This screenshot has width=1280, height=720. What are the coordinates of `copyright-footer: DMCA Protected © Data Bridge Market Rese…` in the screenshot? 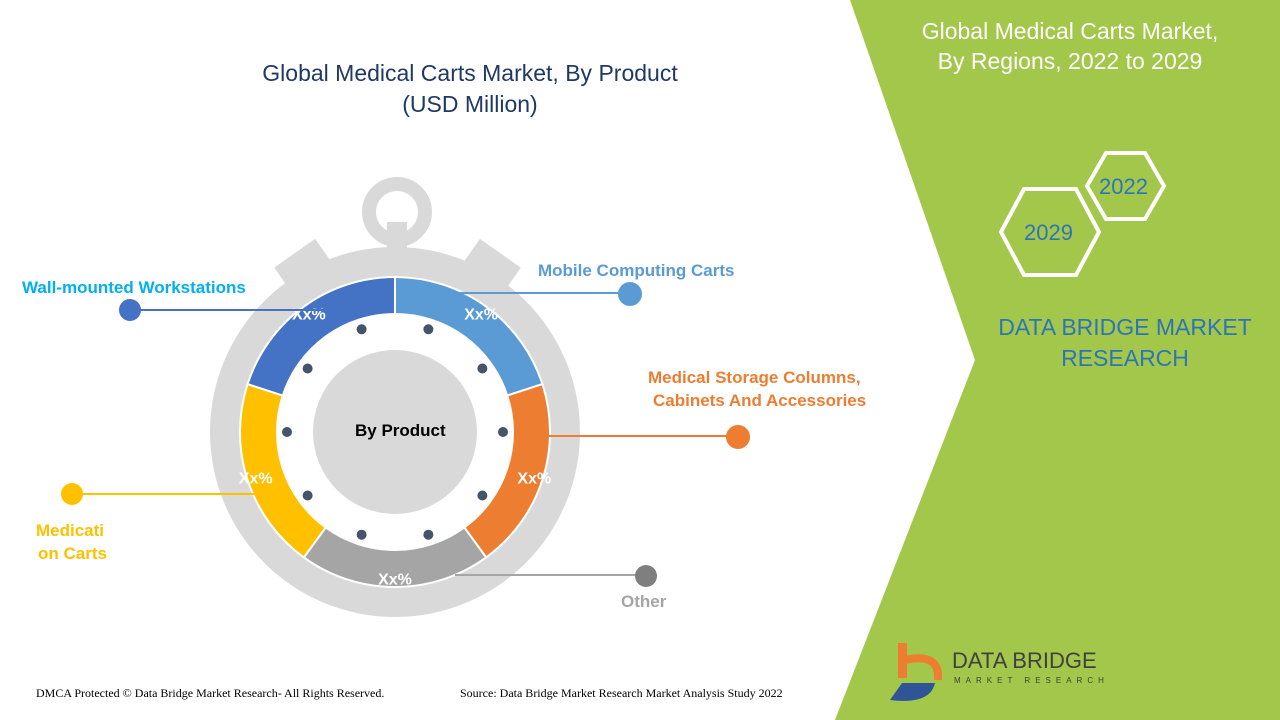 It's located at (210, 693).